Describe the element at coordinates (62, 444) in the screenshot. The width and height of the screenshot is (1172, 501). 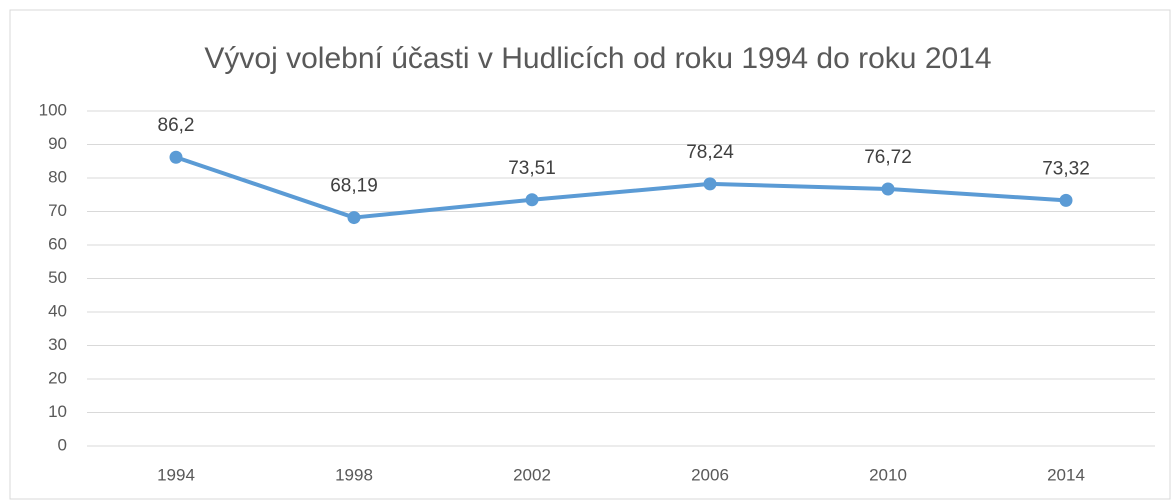
I see `y-tick-label: 0` at that location.